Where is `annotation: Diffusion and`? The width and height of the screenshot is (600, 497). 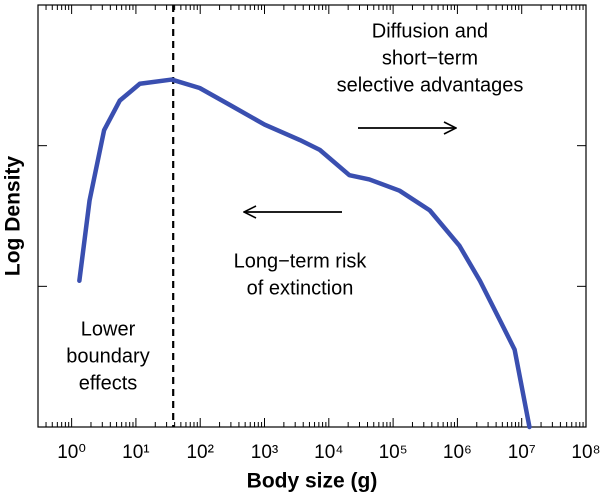
annotation: Diffusion and is located at coordinates (430, 31).